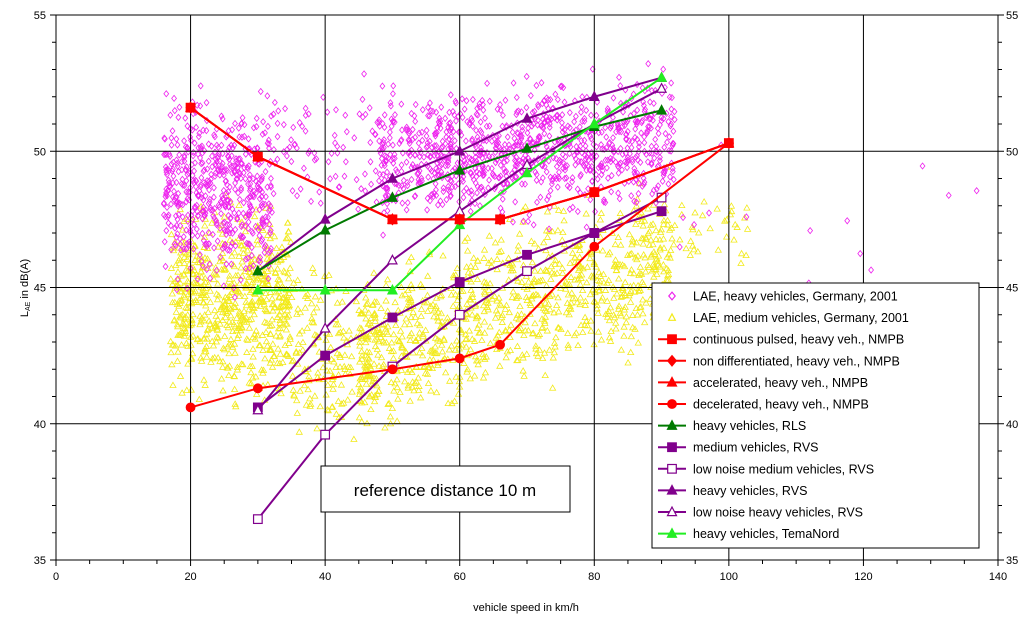  What do you see at coordinates (778, 513) in the screenshot?
I see `legend-label: low noise heavy vehicles, RVS` at bounding box center [778, 513].